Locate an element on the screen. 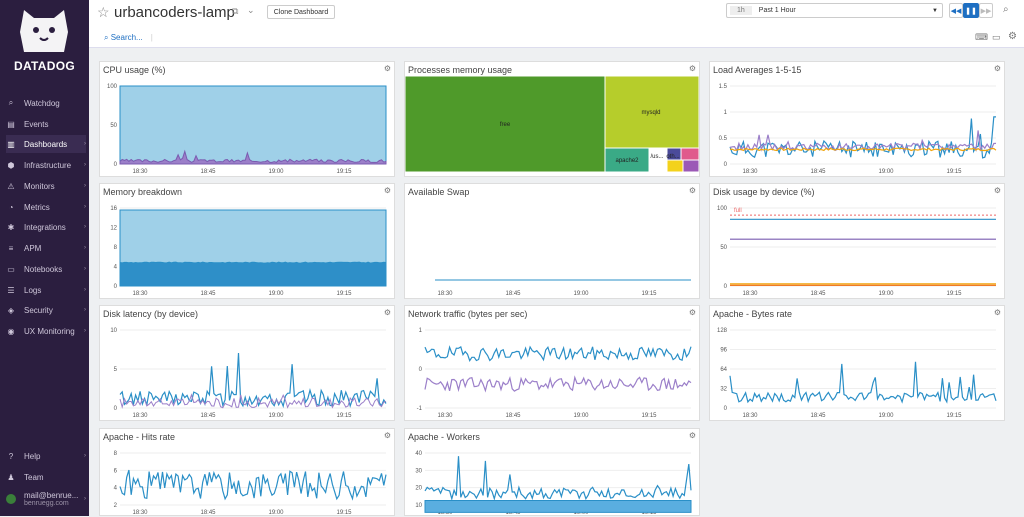 Image resolution: width=1024 pixels, height=517 pixels. widget-cpu-usage: CPU usage (%) ⚙ 0 50 100 18:30 18:45 19:00 19:15 is located at coordinates (247, 119).